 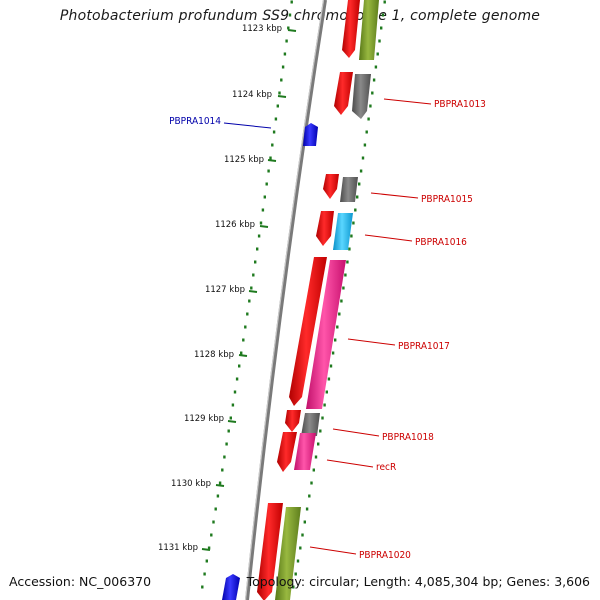 I want to click on gene-label-pbpra1016: PBPRA1016, so click(x=415, y=241).